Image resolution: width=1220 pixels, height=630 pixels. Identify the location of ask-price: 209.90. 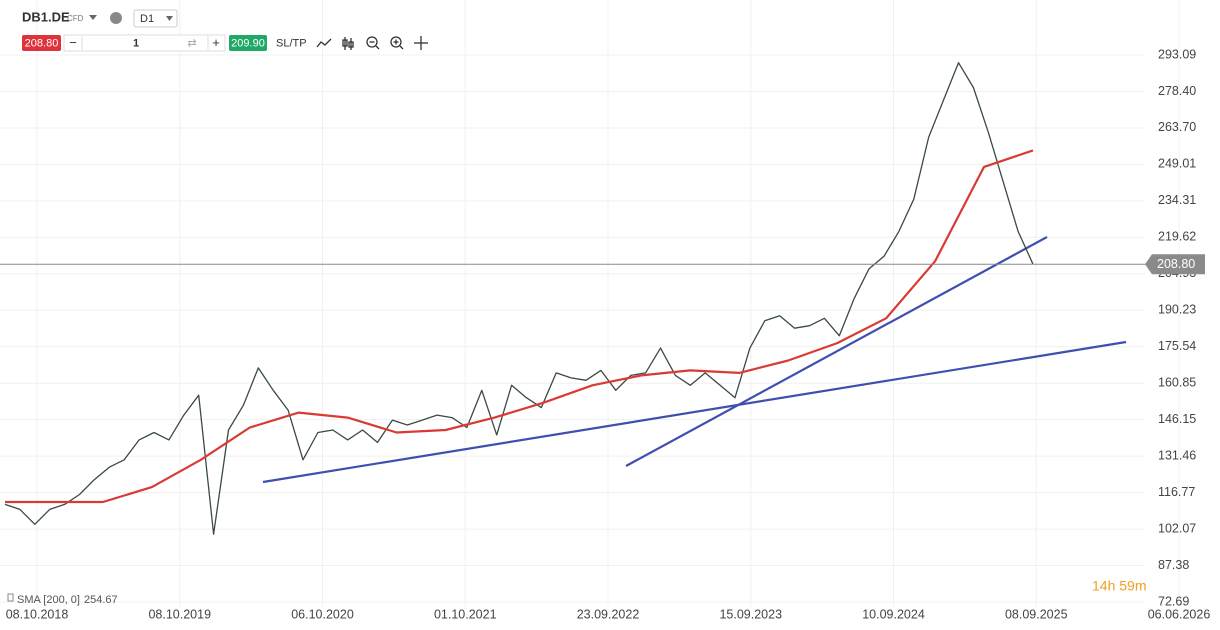
(248, 43).